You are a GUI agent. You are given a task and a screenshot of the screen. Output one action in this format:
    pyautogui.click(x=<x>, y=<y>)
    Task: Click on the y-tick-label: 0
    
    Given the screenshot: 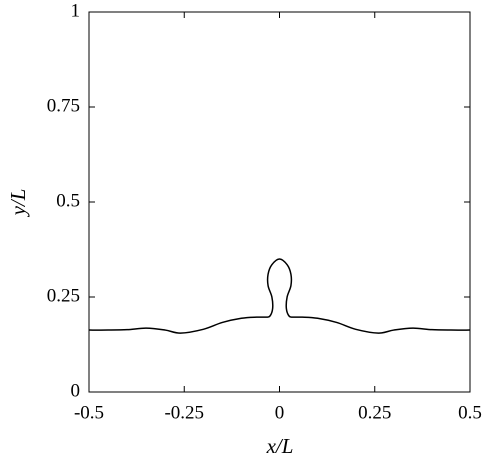 What is the action you would take?
    pyautogui.click(x=76, y=390)
    